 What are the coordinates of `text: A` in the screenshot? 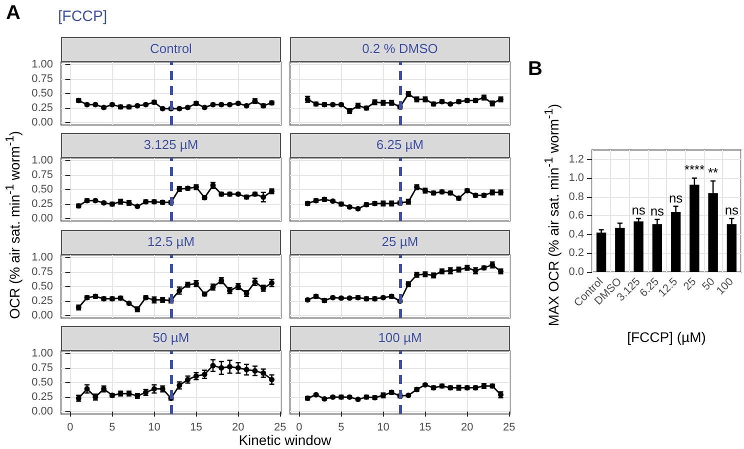 It's located at (13, 13).